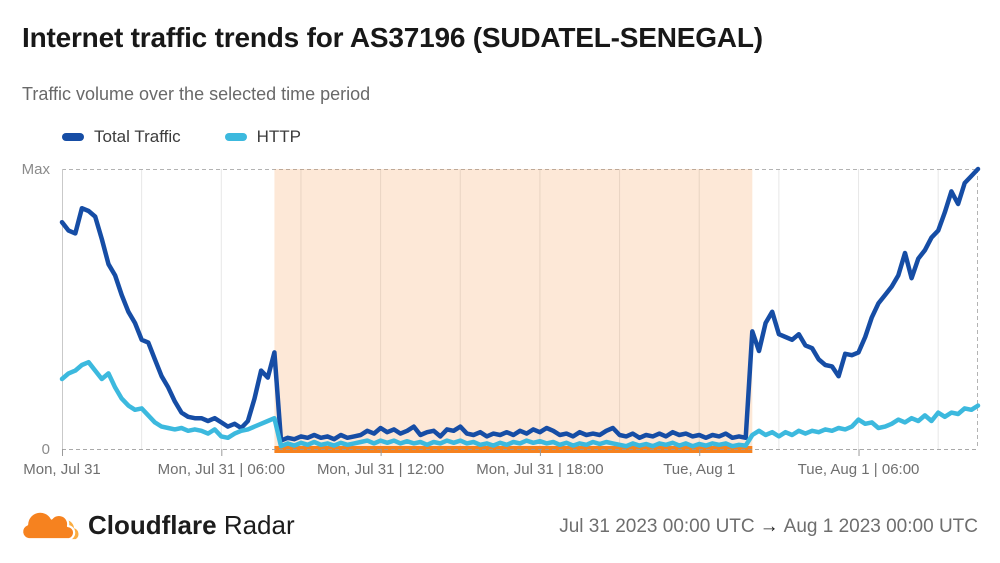 This screenshot has width=1000, height=563. I want to click on brand-product: Radar, so click(259, 524).